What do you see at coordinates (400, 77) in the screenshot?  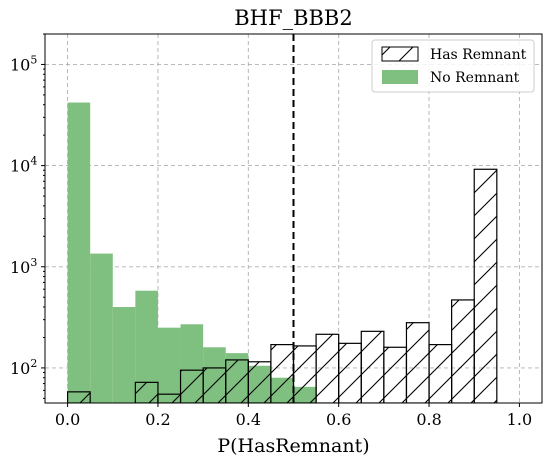 I see `legend-swatch-no-remnant` at bounding box center [400, 77].